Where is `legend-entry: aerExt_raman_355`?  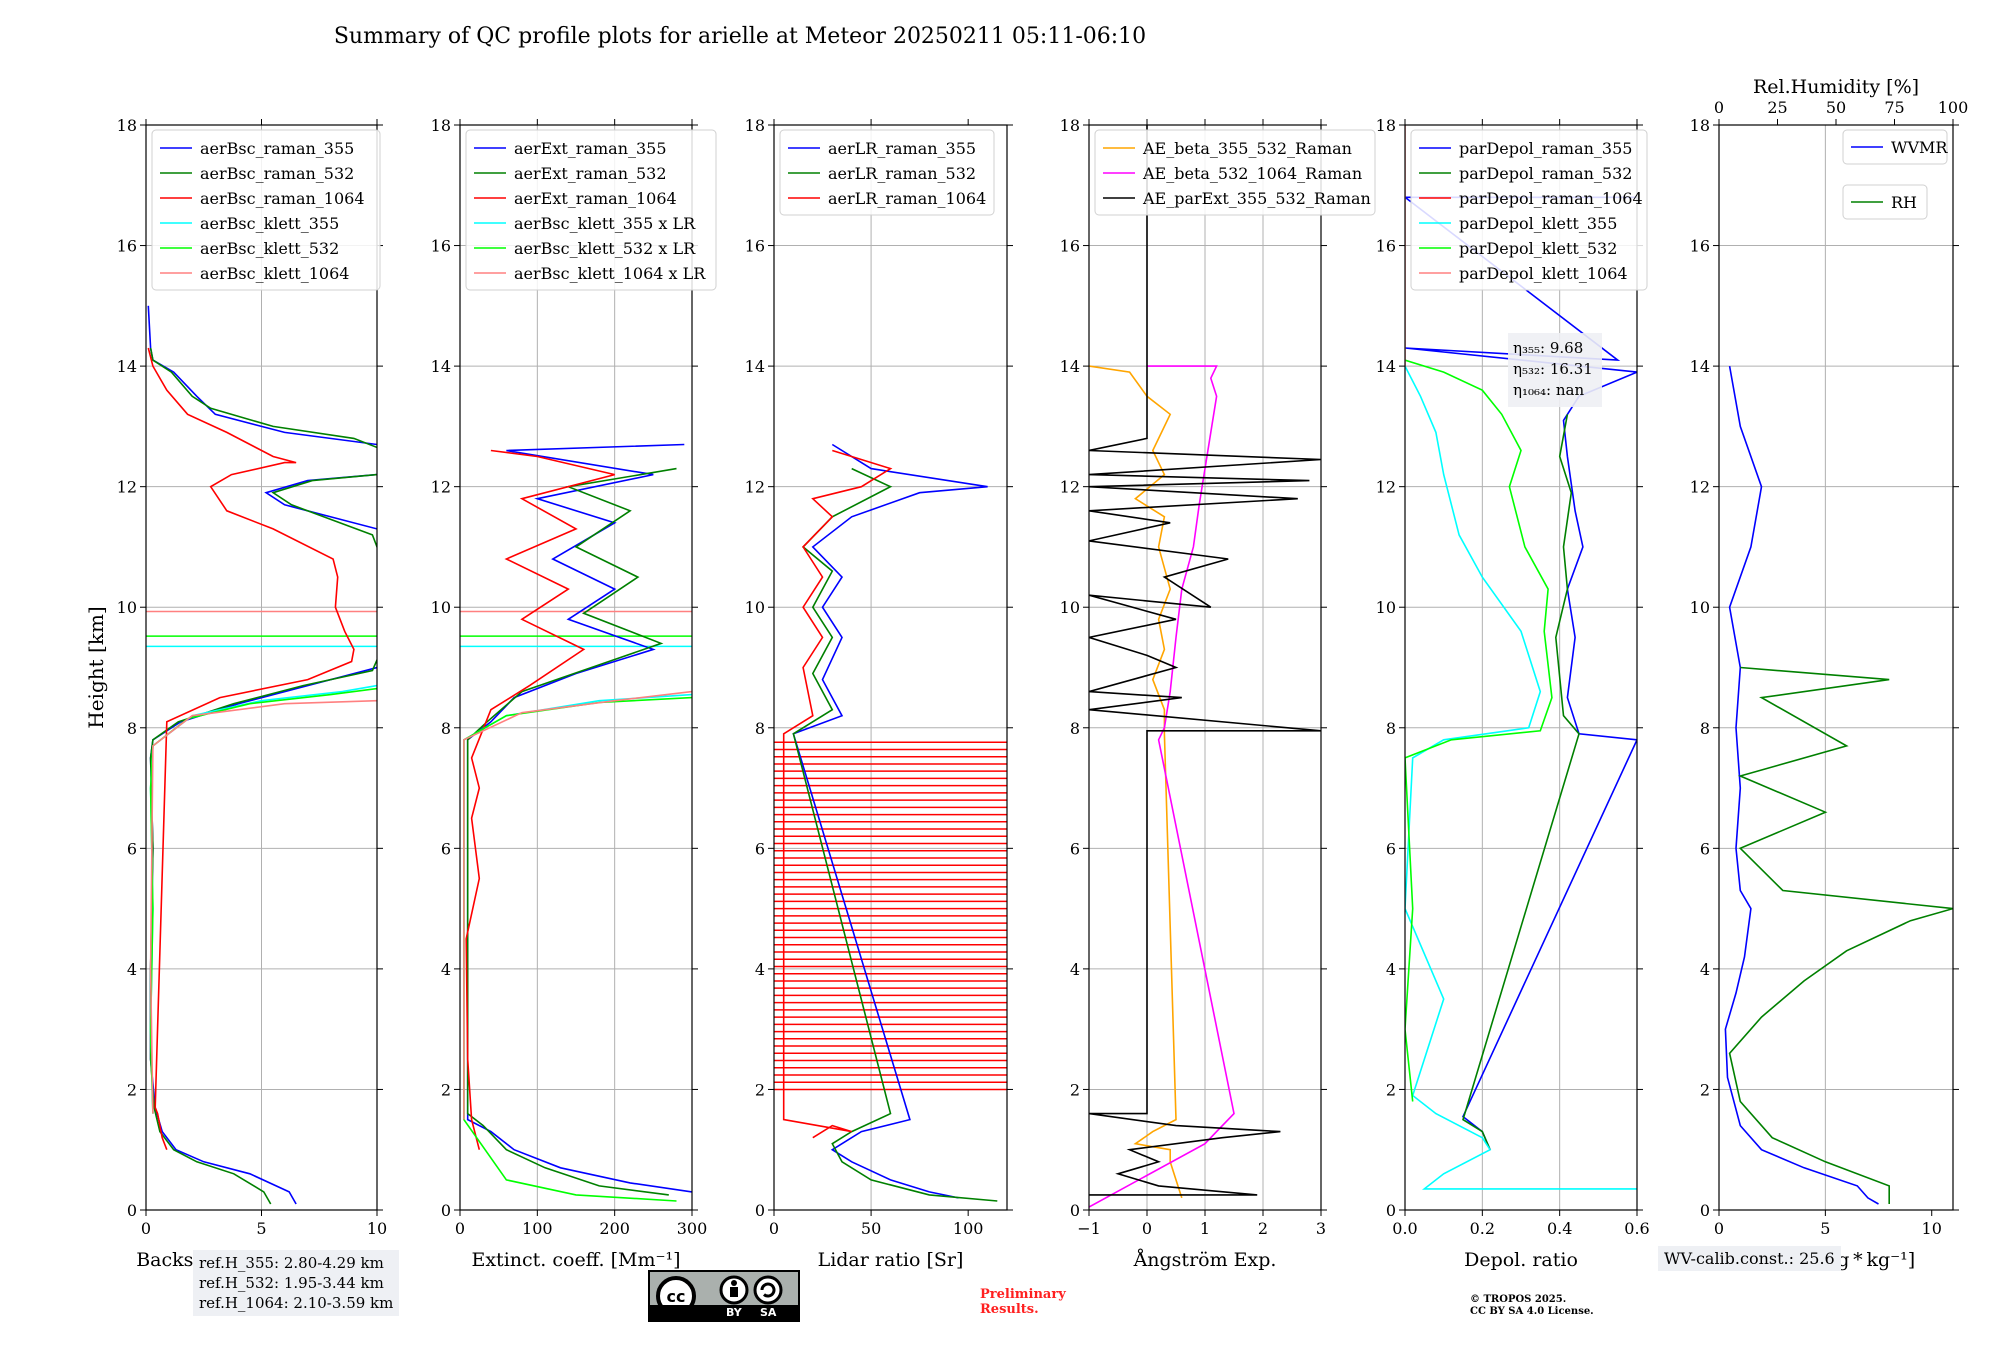 legend-entry: aerExt_raman_355 is located at coordinates (590, 148).